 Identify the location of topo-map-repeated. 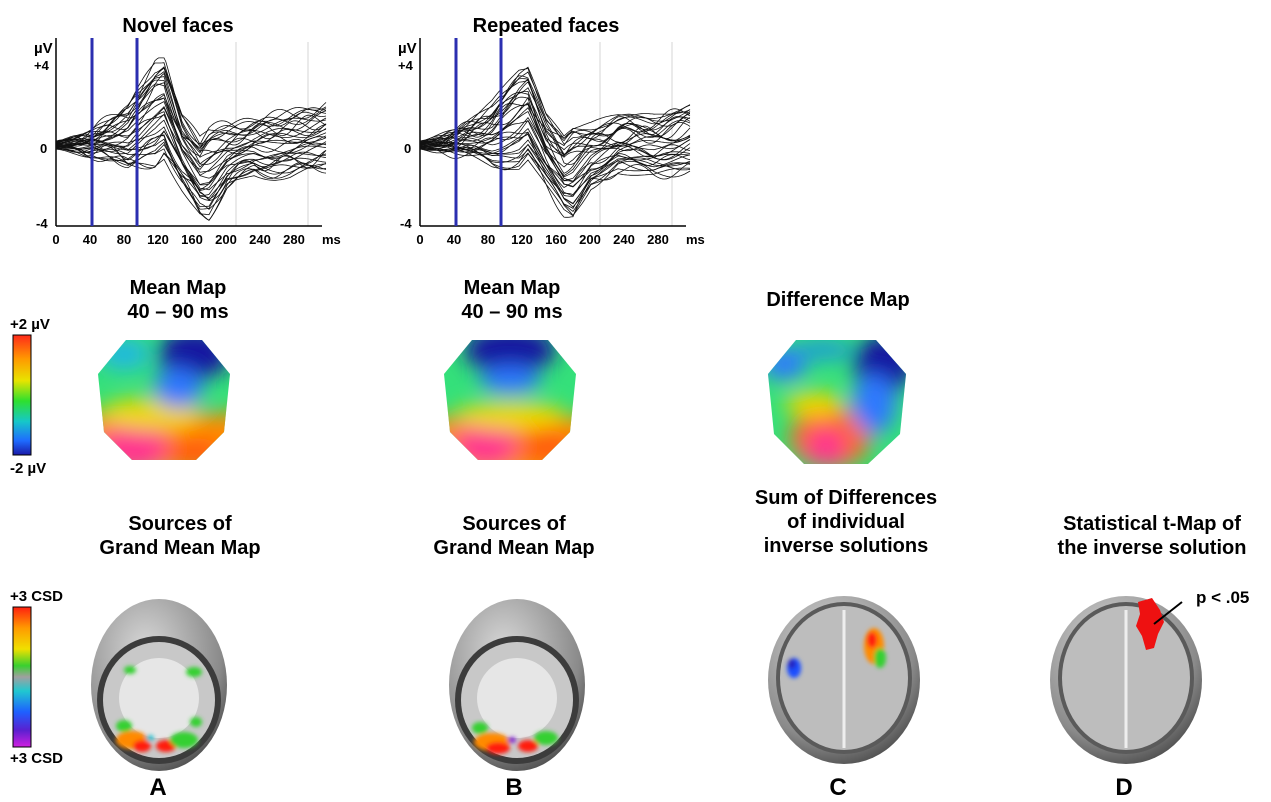
(510, 400).